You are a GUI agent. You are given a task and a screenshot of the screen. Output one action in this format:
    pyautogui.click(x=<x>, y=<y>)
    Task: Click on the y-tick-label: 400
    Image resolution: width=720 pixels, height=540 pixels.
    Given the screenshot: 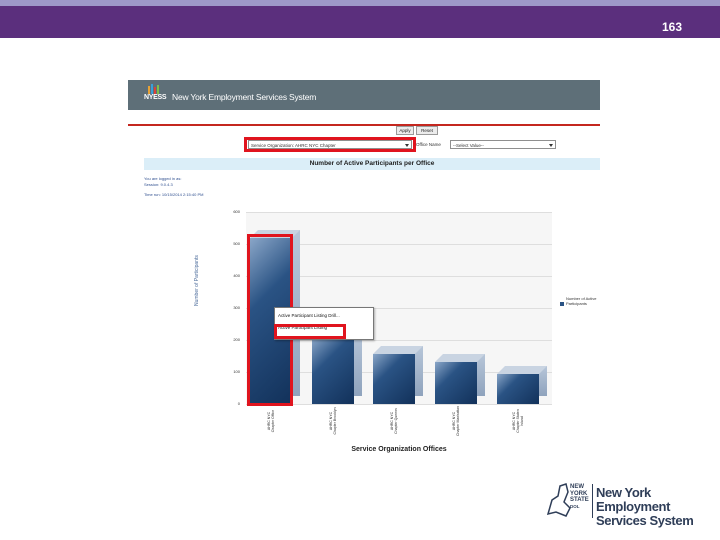 What is the action you would take?
    pyautogui.click(x=236, y=275)
    